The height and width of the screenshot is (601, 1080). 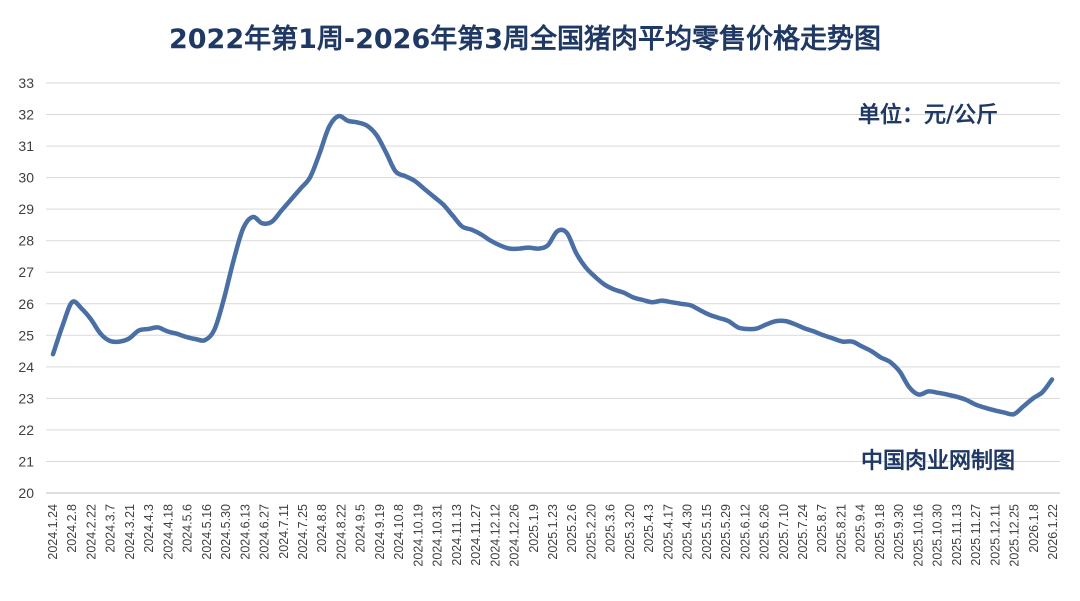 I want to click on x-tick-label: 2024.6.13, so click(x=245, y=532).